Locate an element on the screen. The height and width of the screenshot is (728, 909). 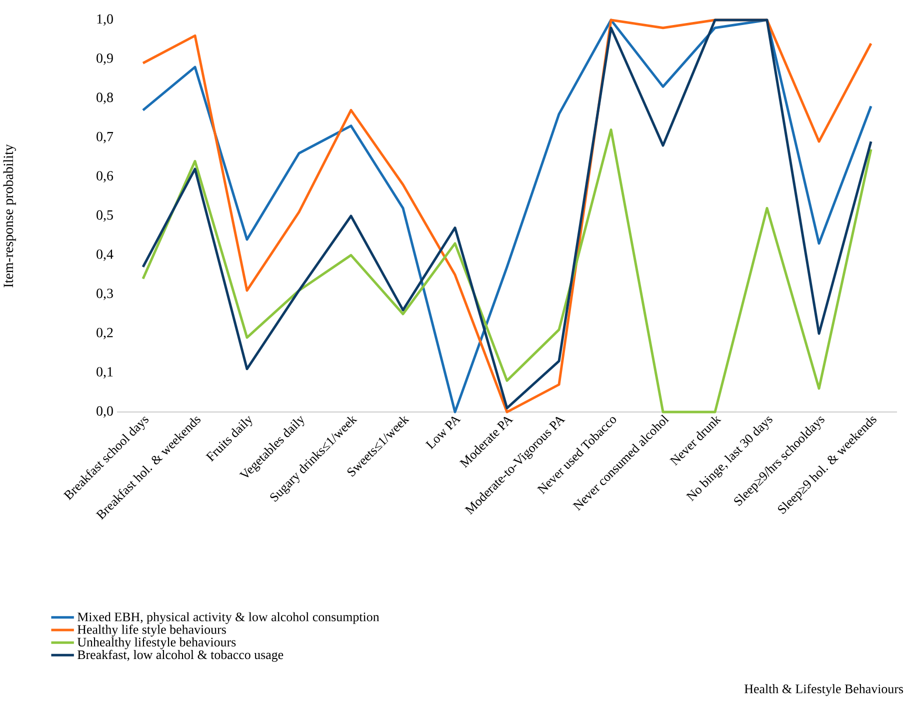
legend-label: Breakfast, low alcohol & tobacco usage is located at coordinates (181, 656).